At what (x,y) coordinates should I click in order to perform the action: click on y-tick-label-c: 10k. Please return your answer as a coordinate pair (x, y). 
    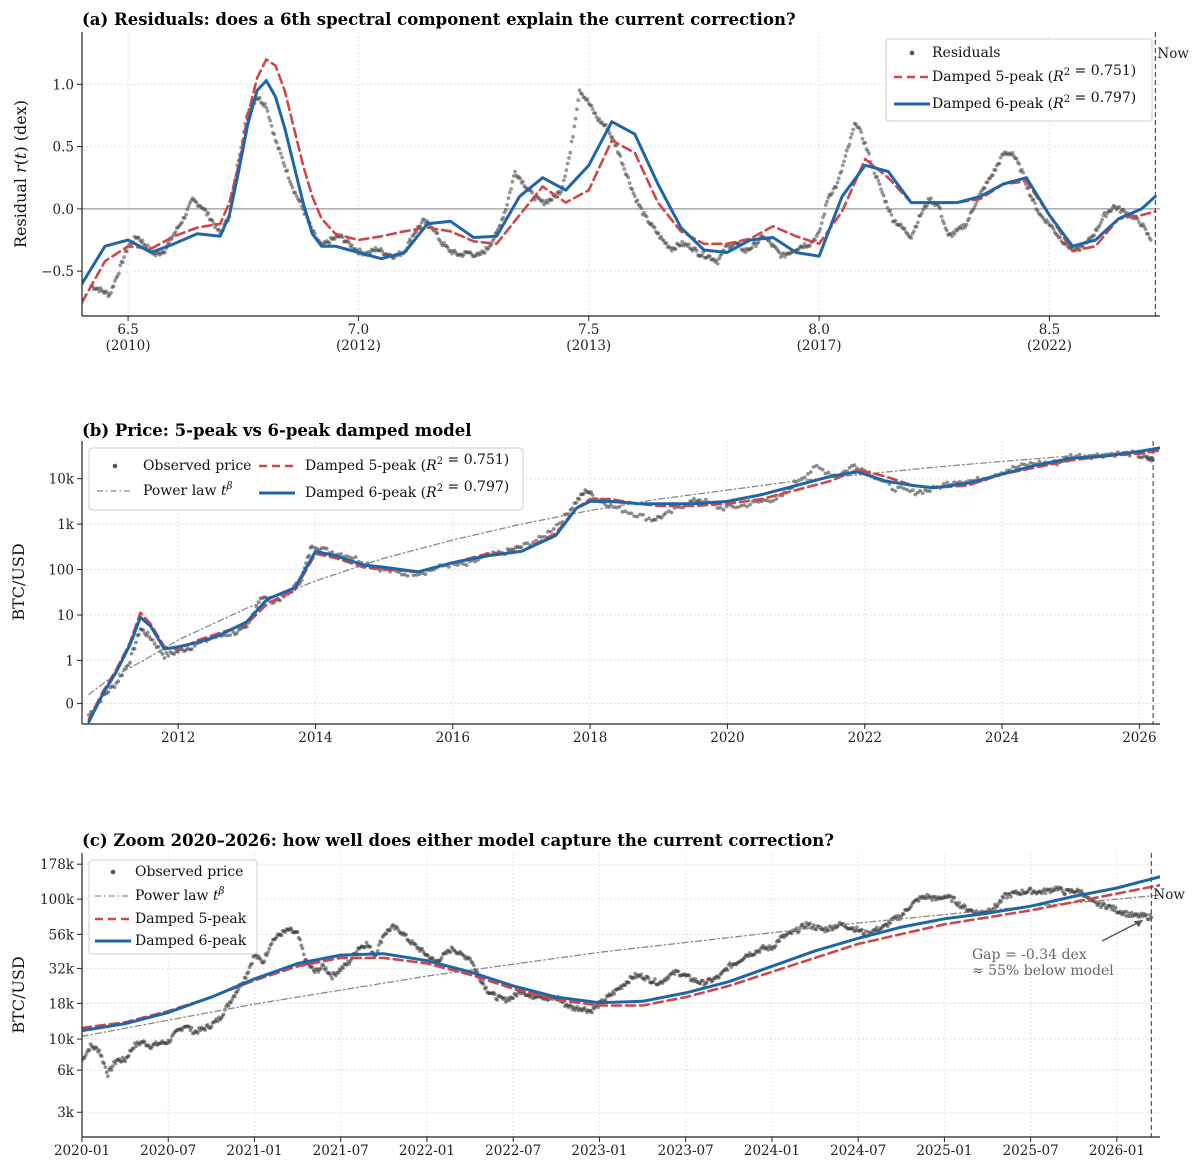
    Looking at the image, I should click on (62, 1040).